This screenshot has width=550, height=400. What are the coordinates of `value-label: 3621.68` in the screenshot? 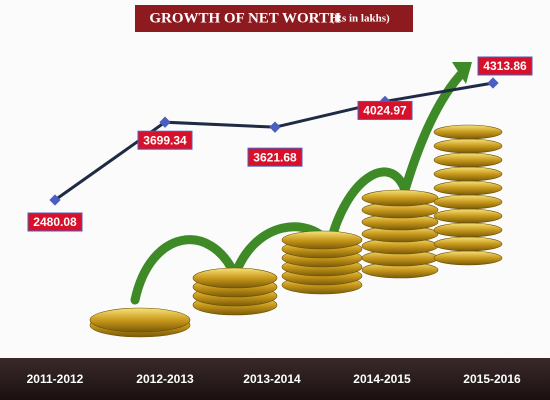 It's located at (275, 157).